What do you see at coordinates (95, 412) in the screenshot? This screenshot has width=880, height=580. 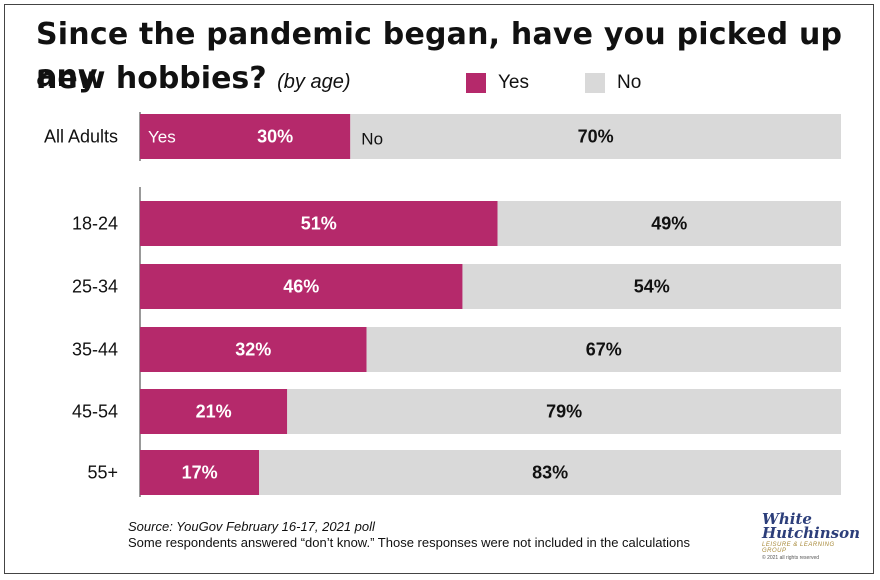 I see `category-label-45-54: 45-54` at bounding box center [95, 412].